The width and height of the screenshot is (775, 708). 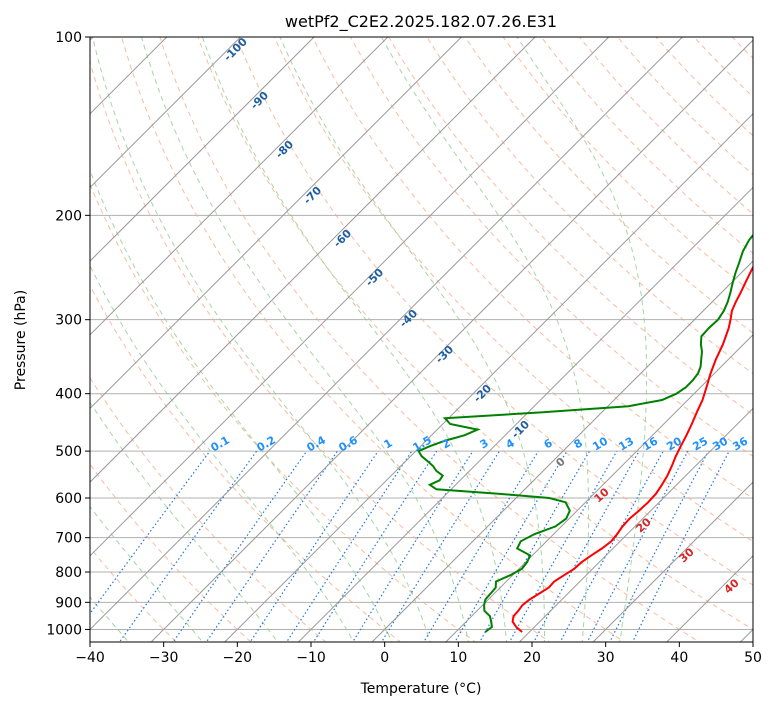 What do you see at coordinates (68, 499) in the screenshot?
I see `y-tick-label: 600` at bounding box center [68, 499].